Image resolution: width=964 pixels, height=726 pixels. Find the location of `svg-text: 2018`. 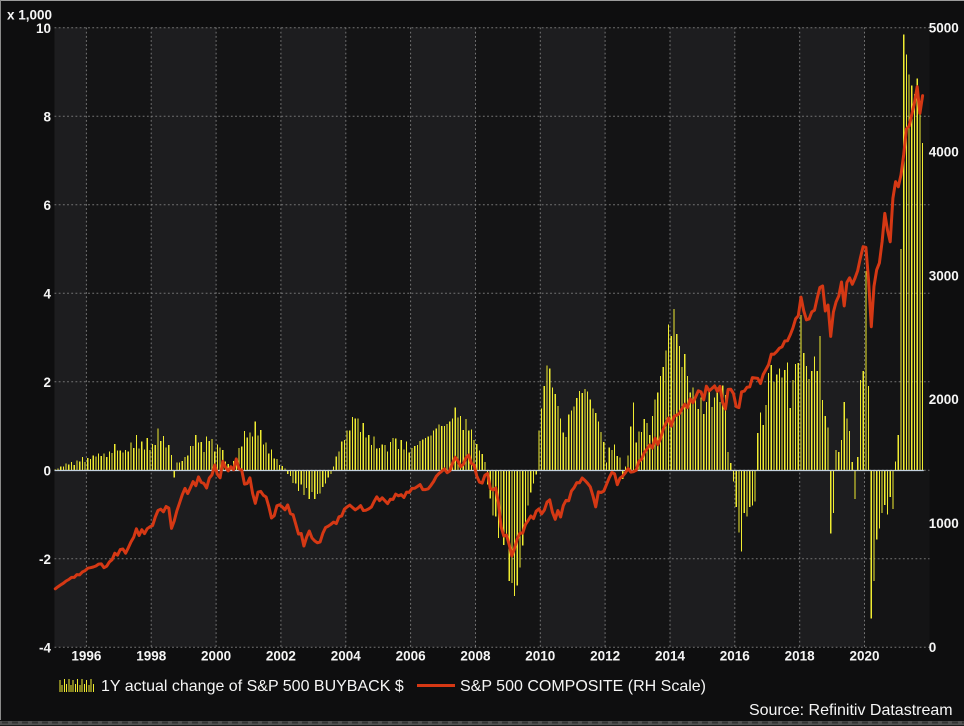

svg-text: 2018 is located at coordinates (800, 656).